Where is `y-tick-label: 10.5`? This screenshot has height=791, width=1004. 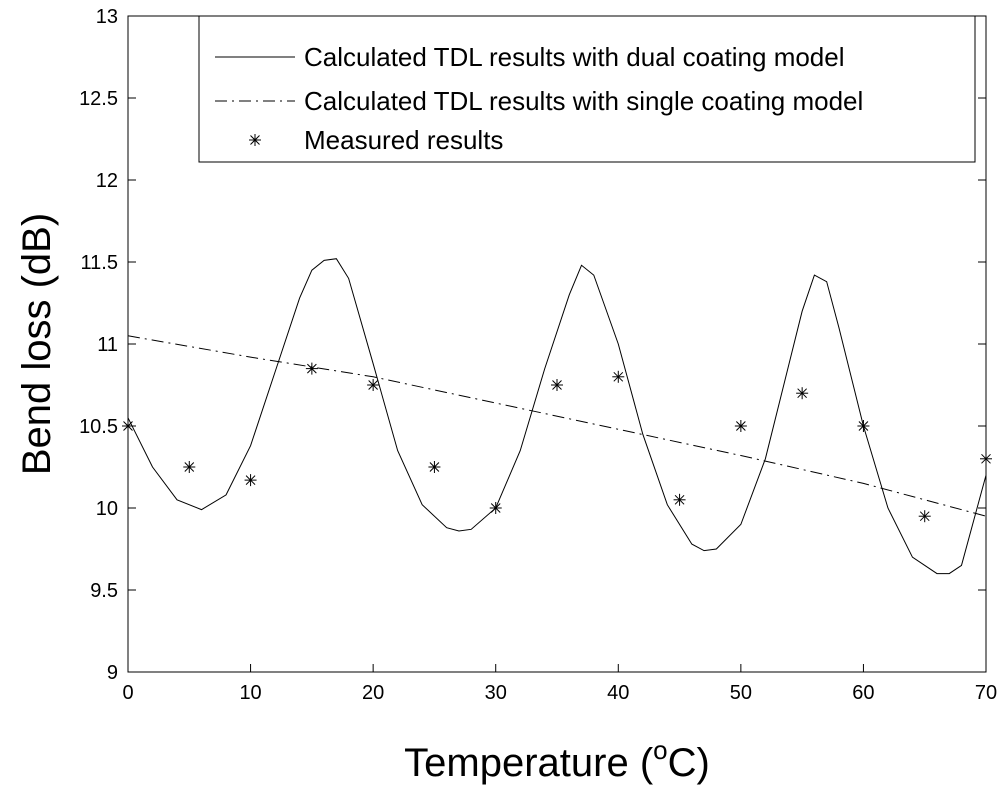 y-tick-label: 10.5 is located at coordinates (98, 427).